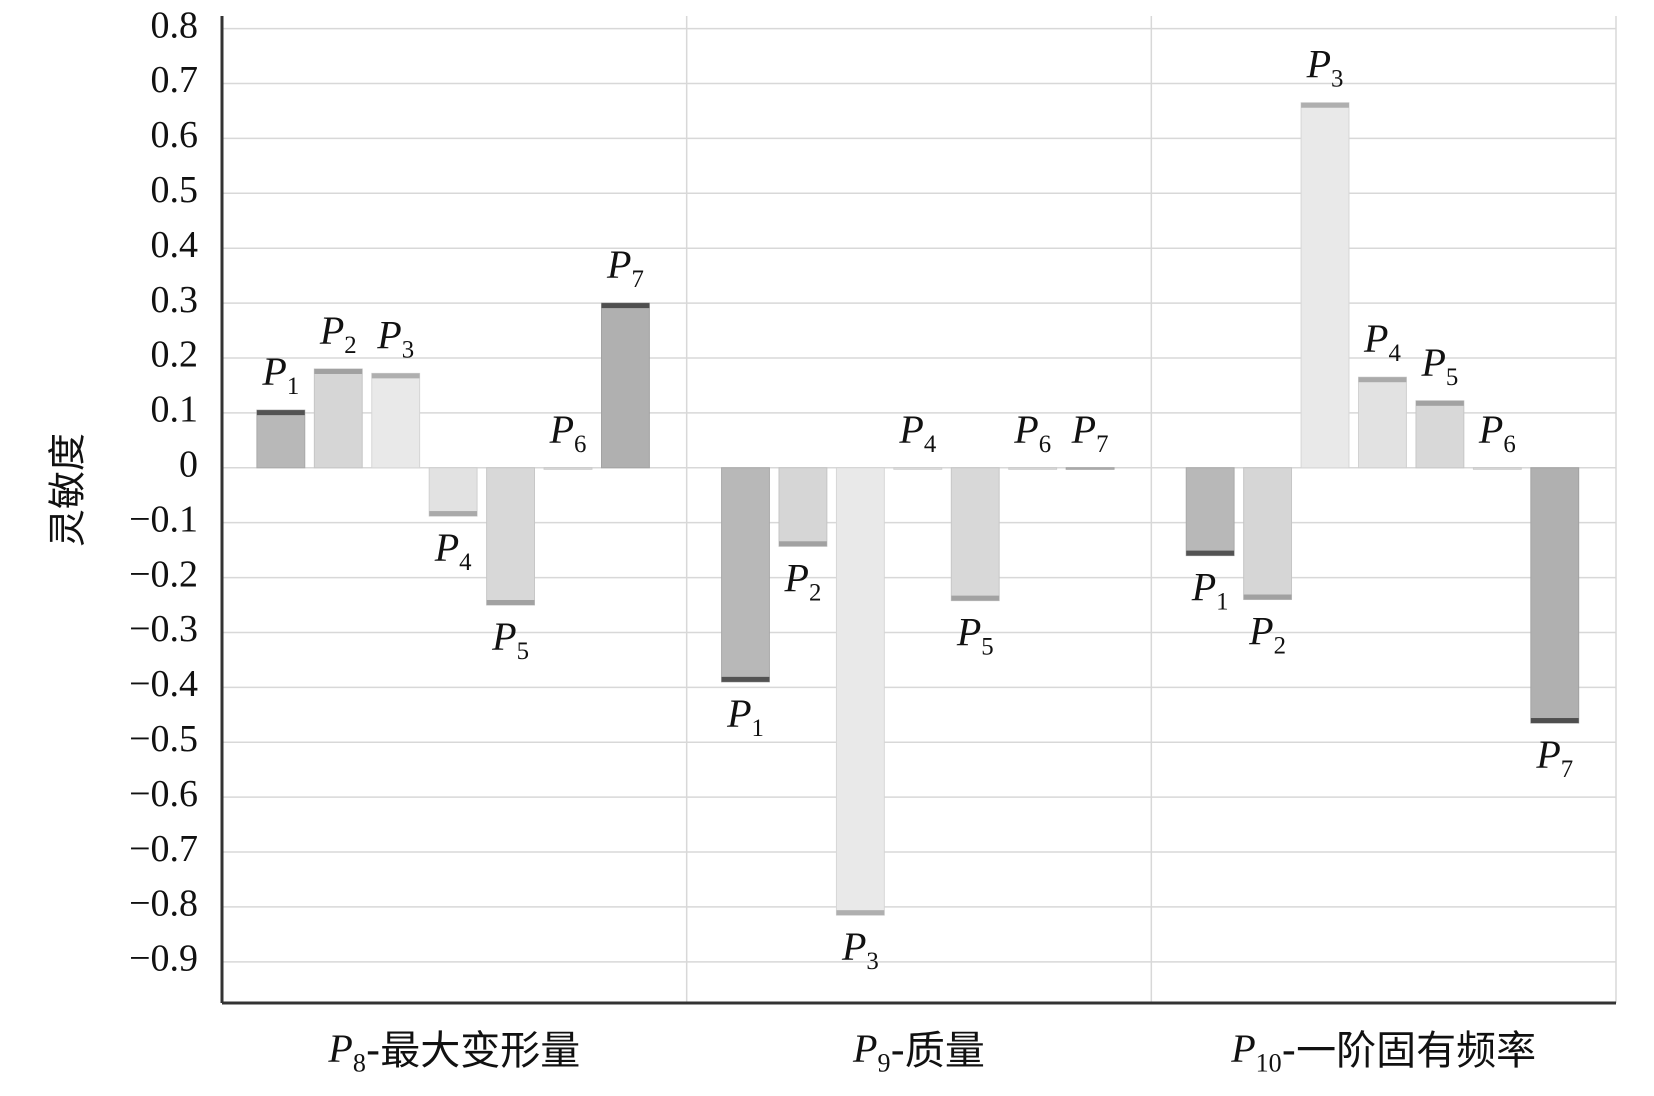 The image size is (1654, 1096). I want to click on y-tick-label: 0.1, so click(175, 410).